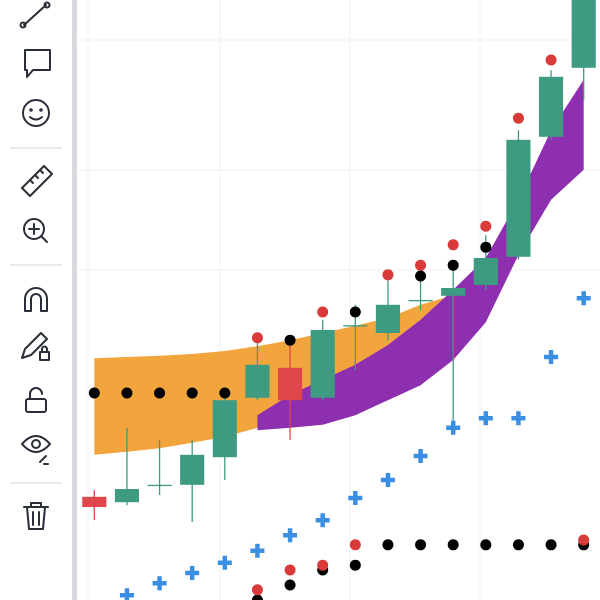  Describe the element at coordinates (35, 15) in the screenshot. I see `tool-trend-line` at that location.